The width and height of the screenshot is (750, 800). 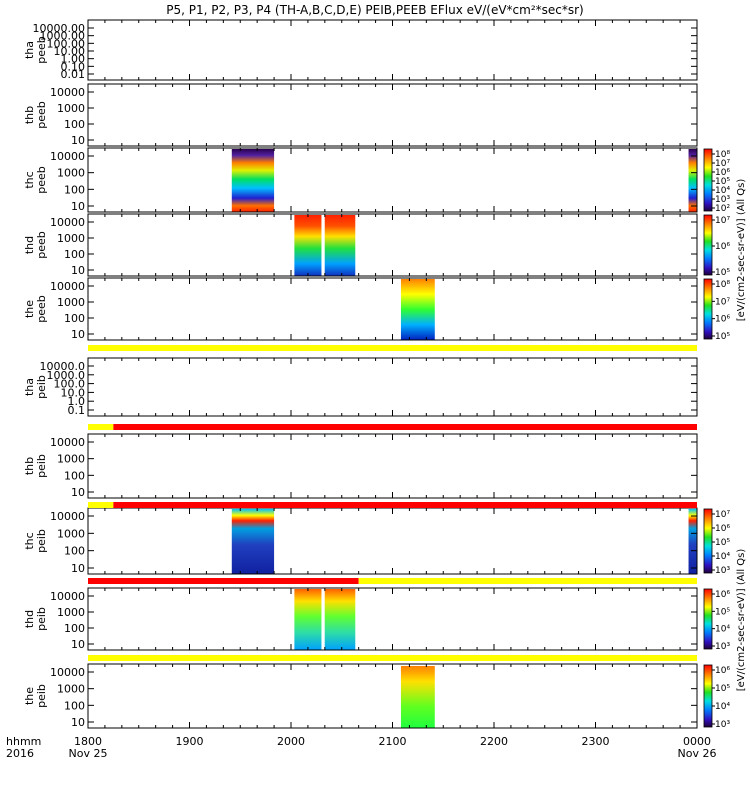 What do you see at coordinates (393, 741) in the screenshot?
I see `x-tick-label-2100: 2100` at bounding box center [393, 741].